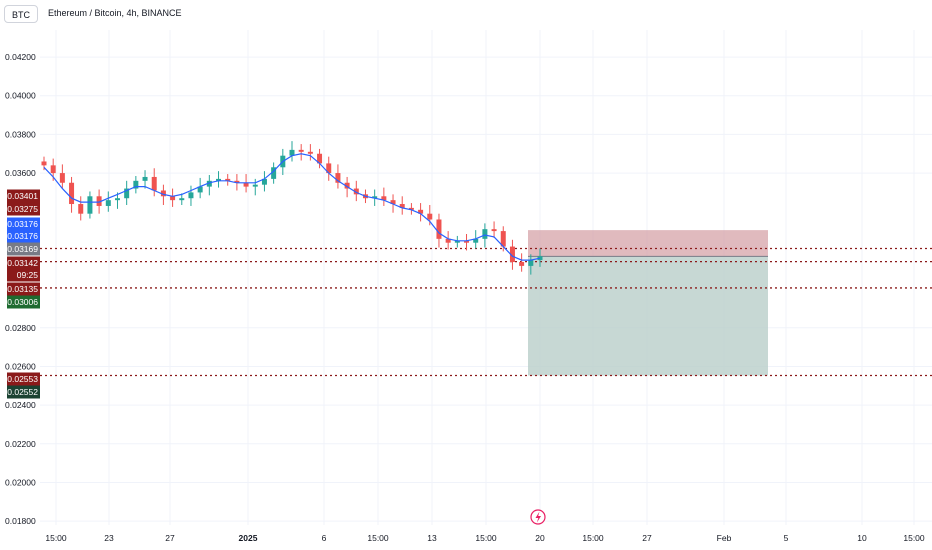  I want to click on moving-average, so click(292, 207).